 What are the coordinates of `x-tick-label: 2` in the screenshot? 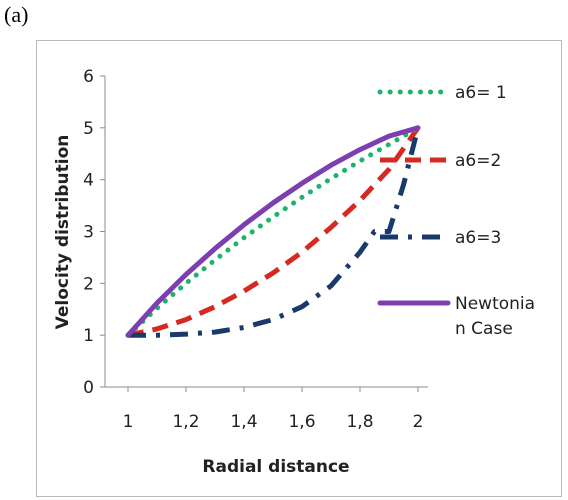 It's located at (418, 422).